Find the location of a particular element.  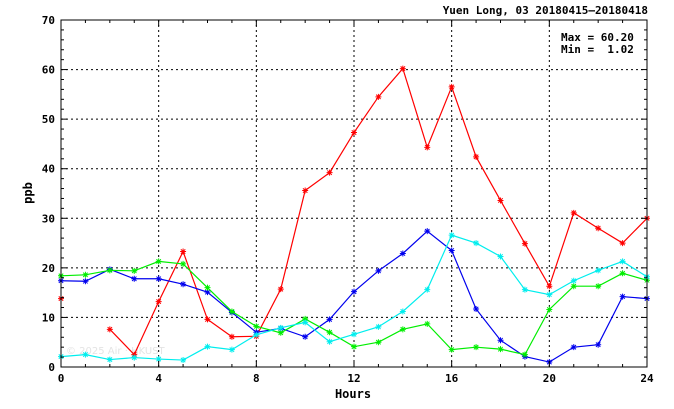

x-tick-label: 24 is located at coordinates (647, 378).